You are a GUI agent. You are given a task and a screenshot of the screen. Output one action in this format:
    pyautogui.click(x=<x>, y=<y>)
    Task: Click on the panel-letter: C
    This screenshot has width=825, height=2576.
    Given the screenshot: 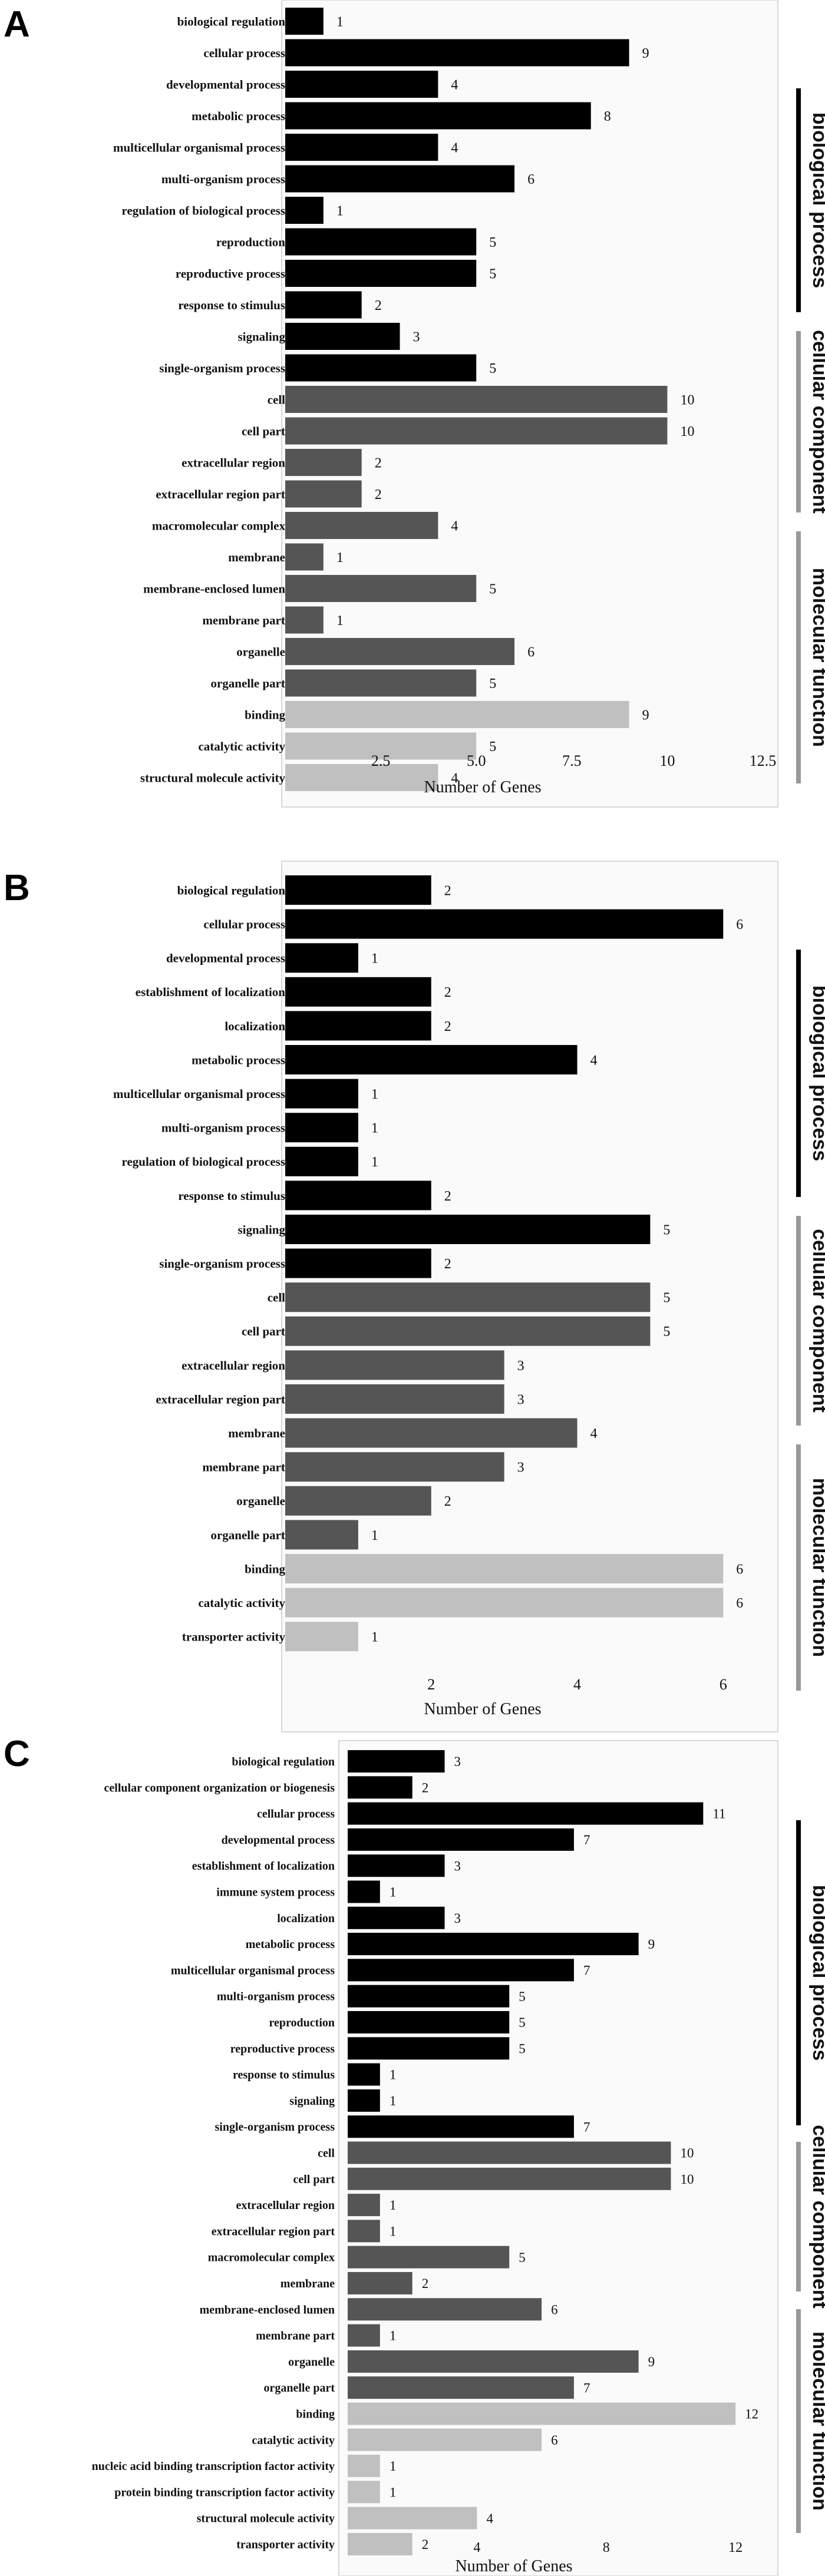 What is the action you would take?
    pyautogui.click(x=17, y=1754)
    